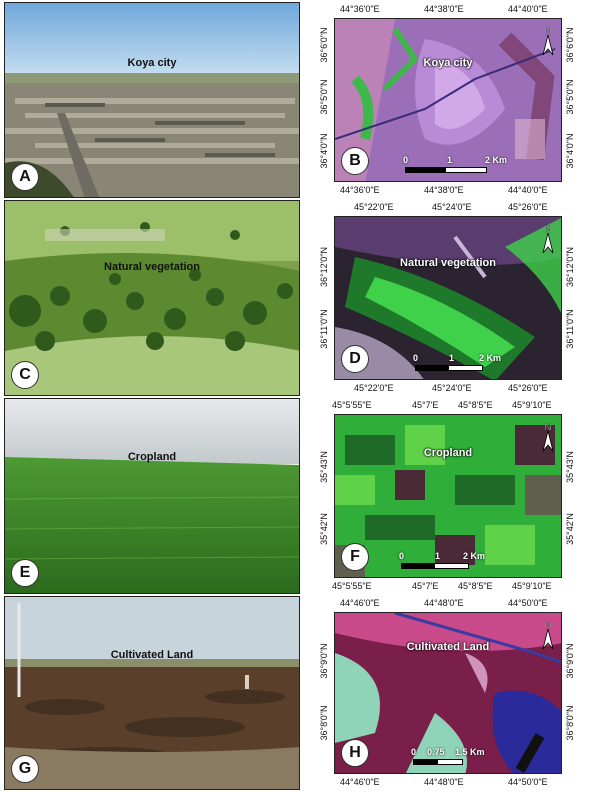 The width and height of the screenshot is (600, 792). What do you see at coordinates (570, 97) in the screenshot?
I see `tick-right: 36°5'0"N` at bounding box center [570, 97].